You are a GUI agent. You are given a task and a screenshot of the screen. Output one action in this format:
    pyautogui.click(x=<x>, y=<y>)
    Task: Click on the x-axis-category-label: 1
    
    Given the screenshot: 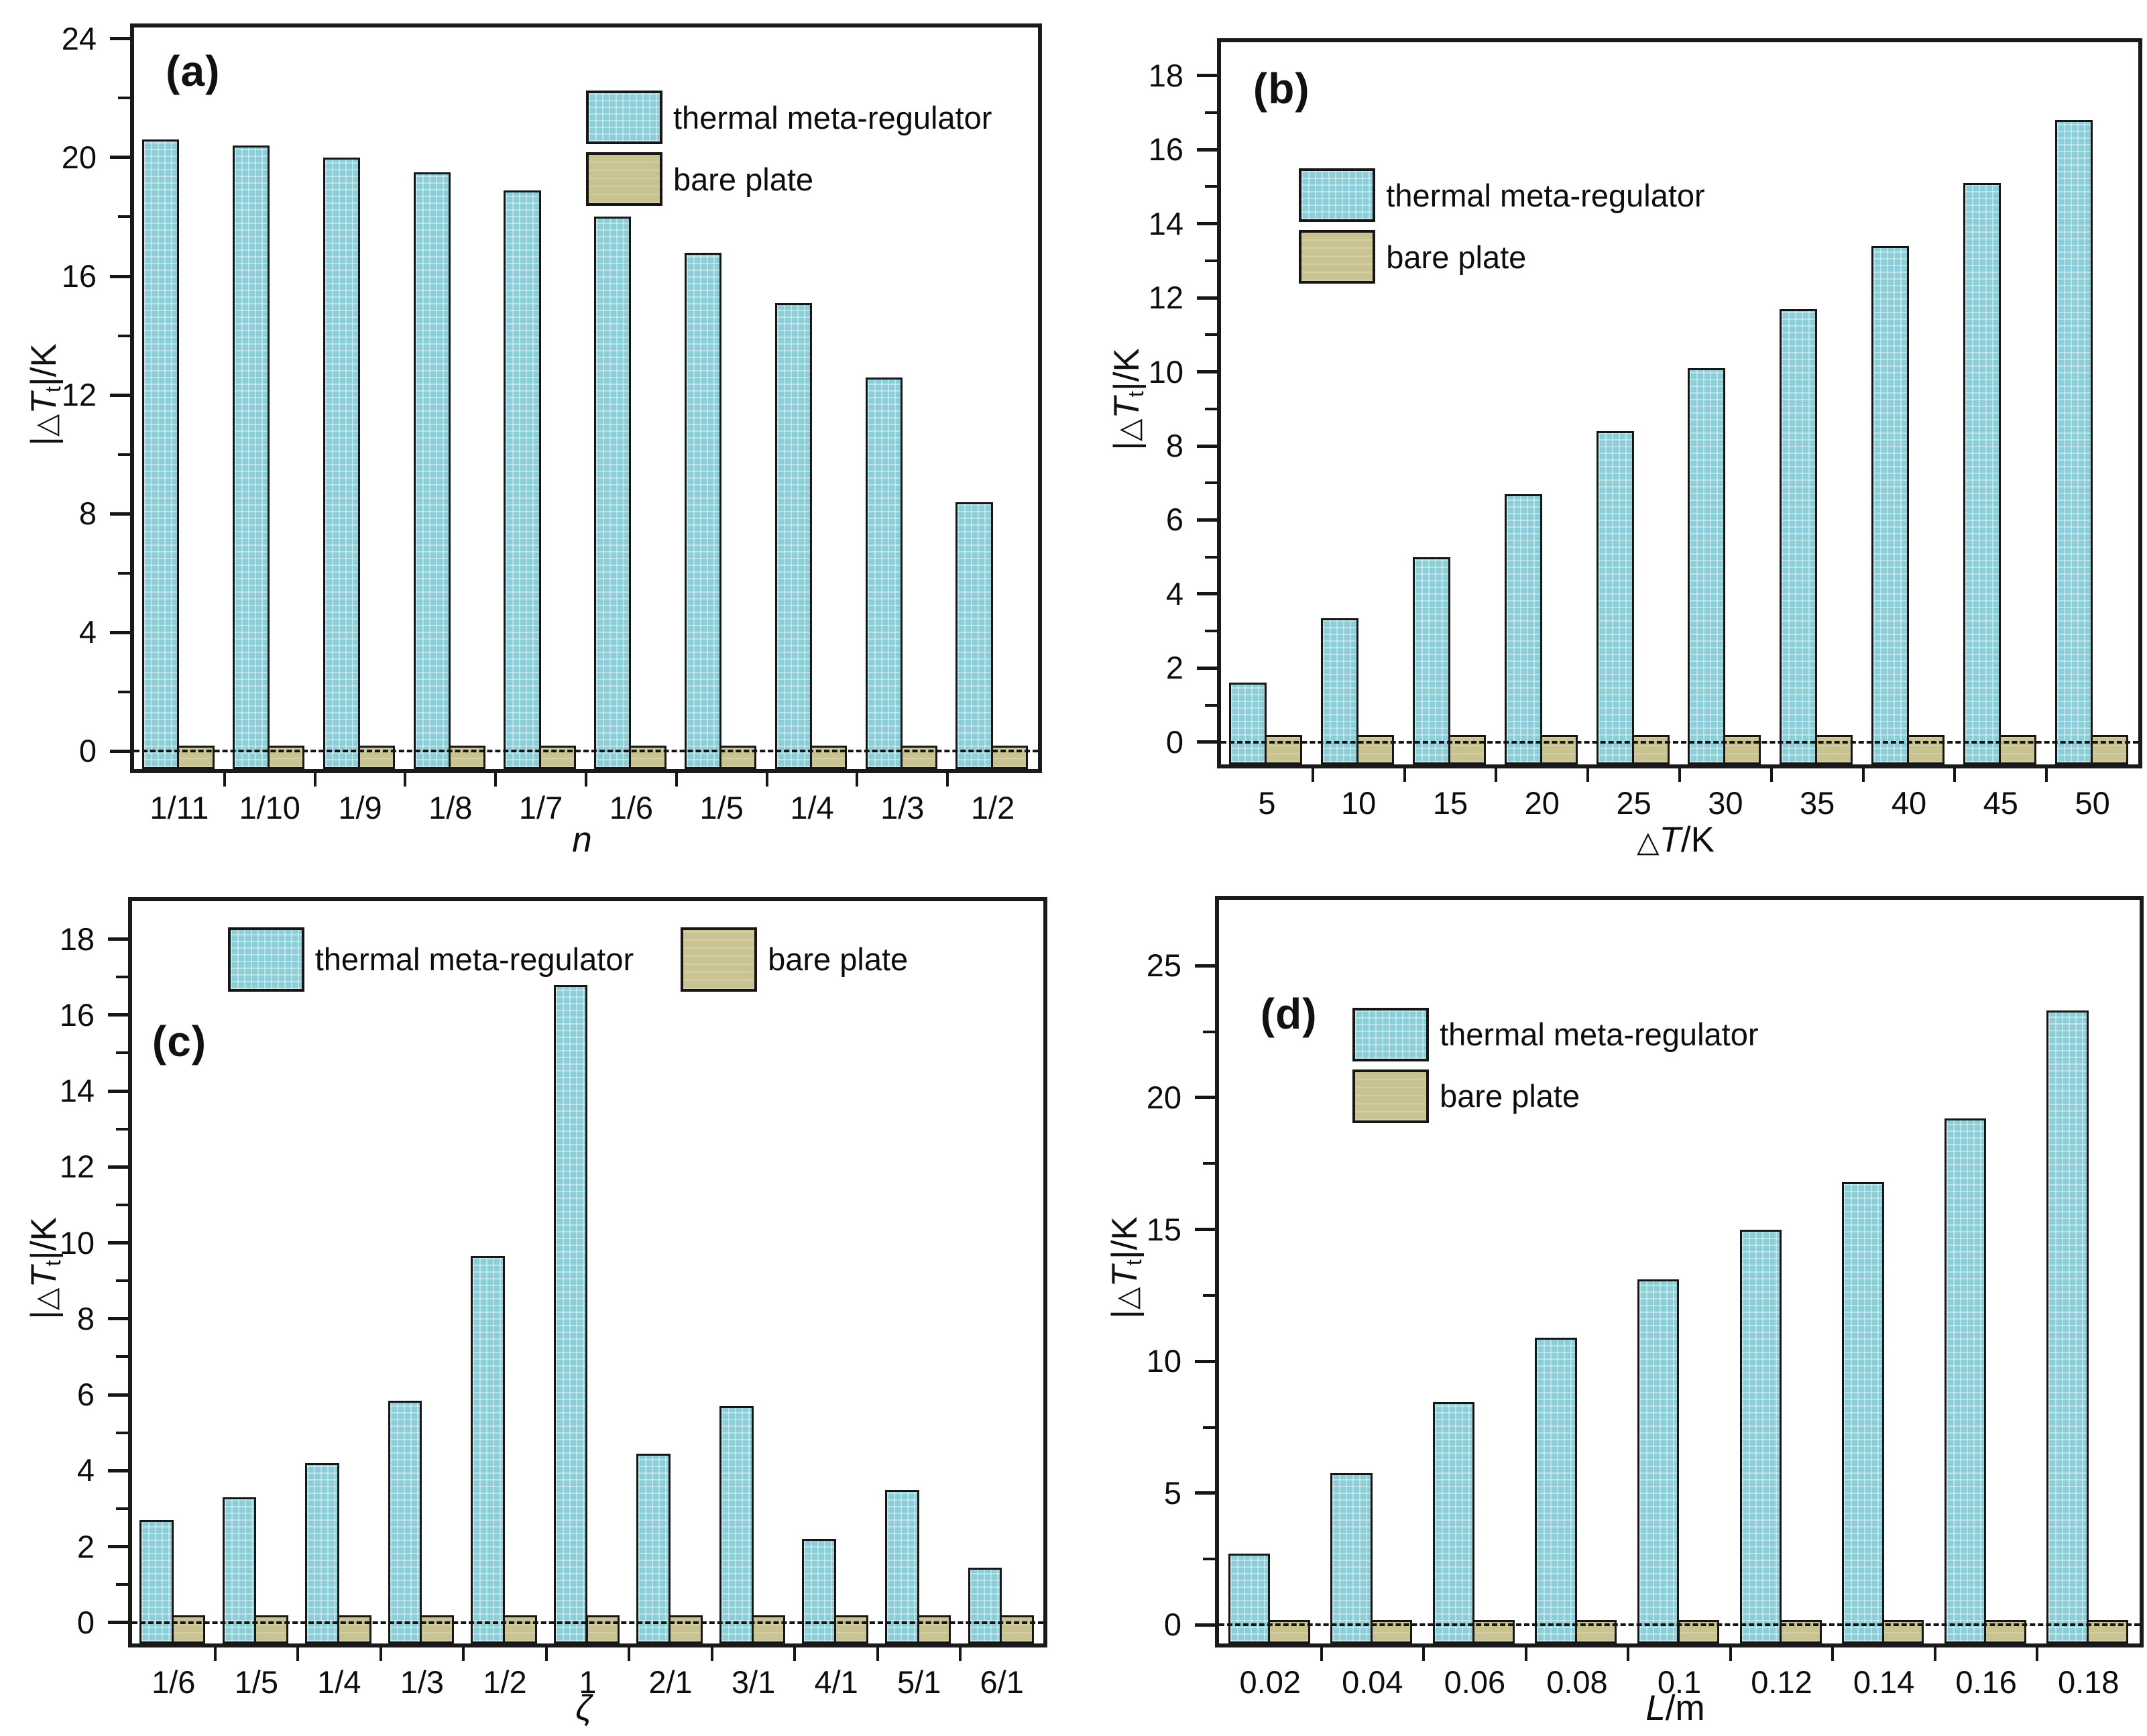 What is the action you would take?
    pyautogui.click(x=588, y=1682)
    